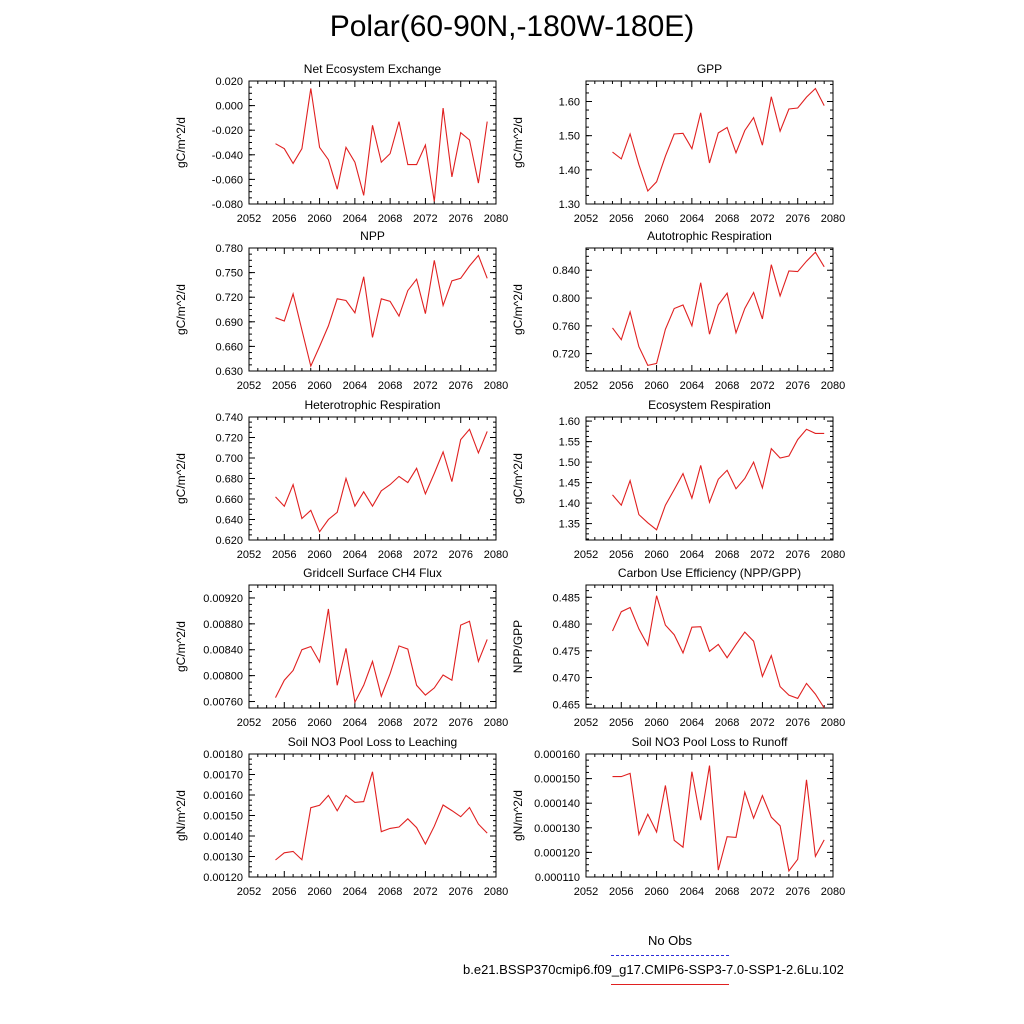 The width and height of the screenshot is (1024, 1024). Describe the element at coordinates (566, 598) in the screenshot. I see `y-tick-label: 0.485` at that location.